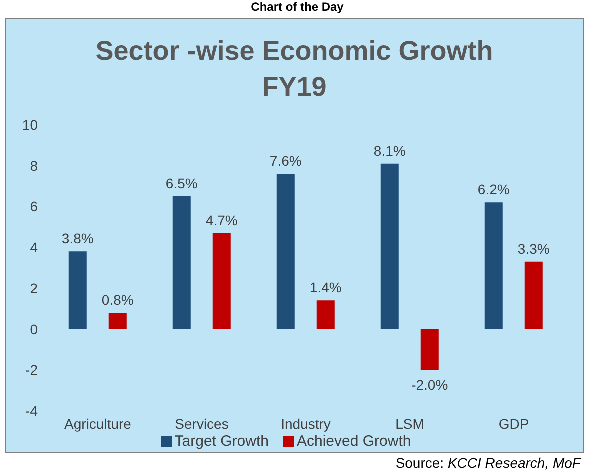  Describe the element at coordinates (202, 424) in the screenshot. I see `x-tick-label: Services` at that location.